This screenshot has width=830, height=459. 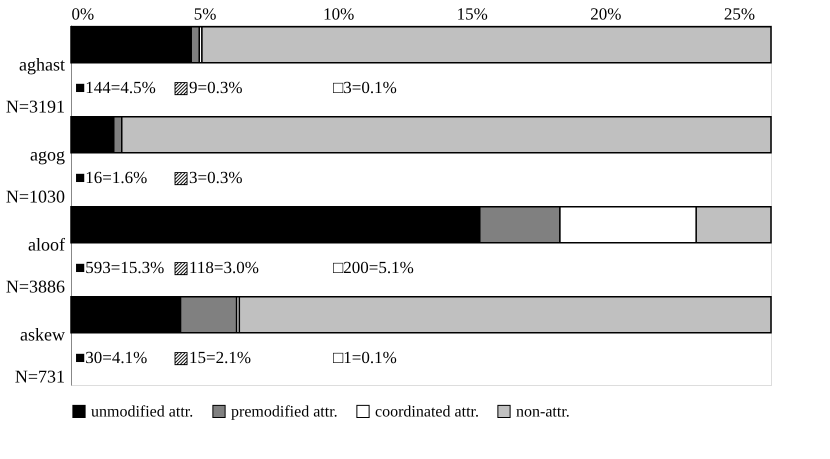 What do you see at coordinates (119, 267) in the screenshot?
I see `annotation: ■593=15.3%` at bounding box center [119, 267].